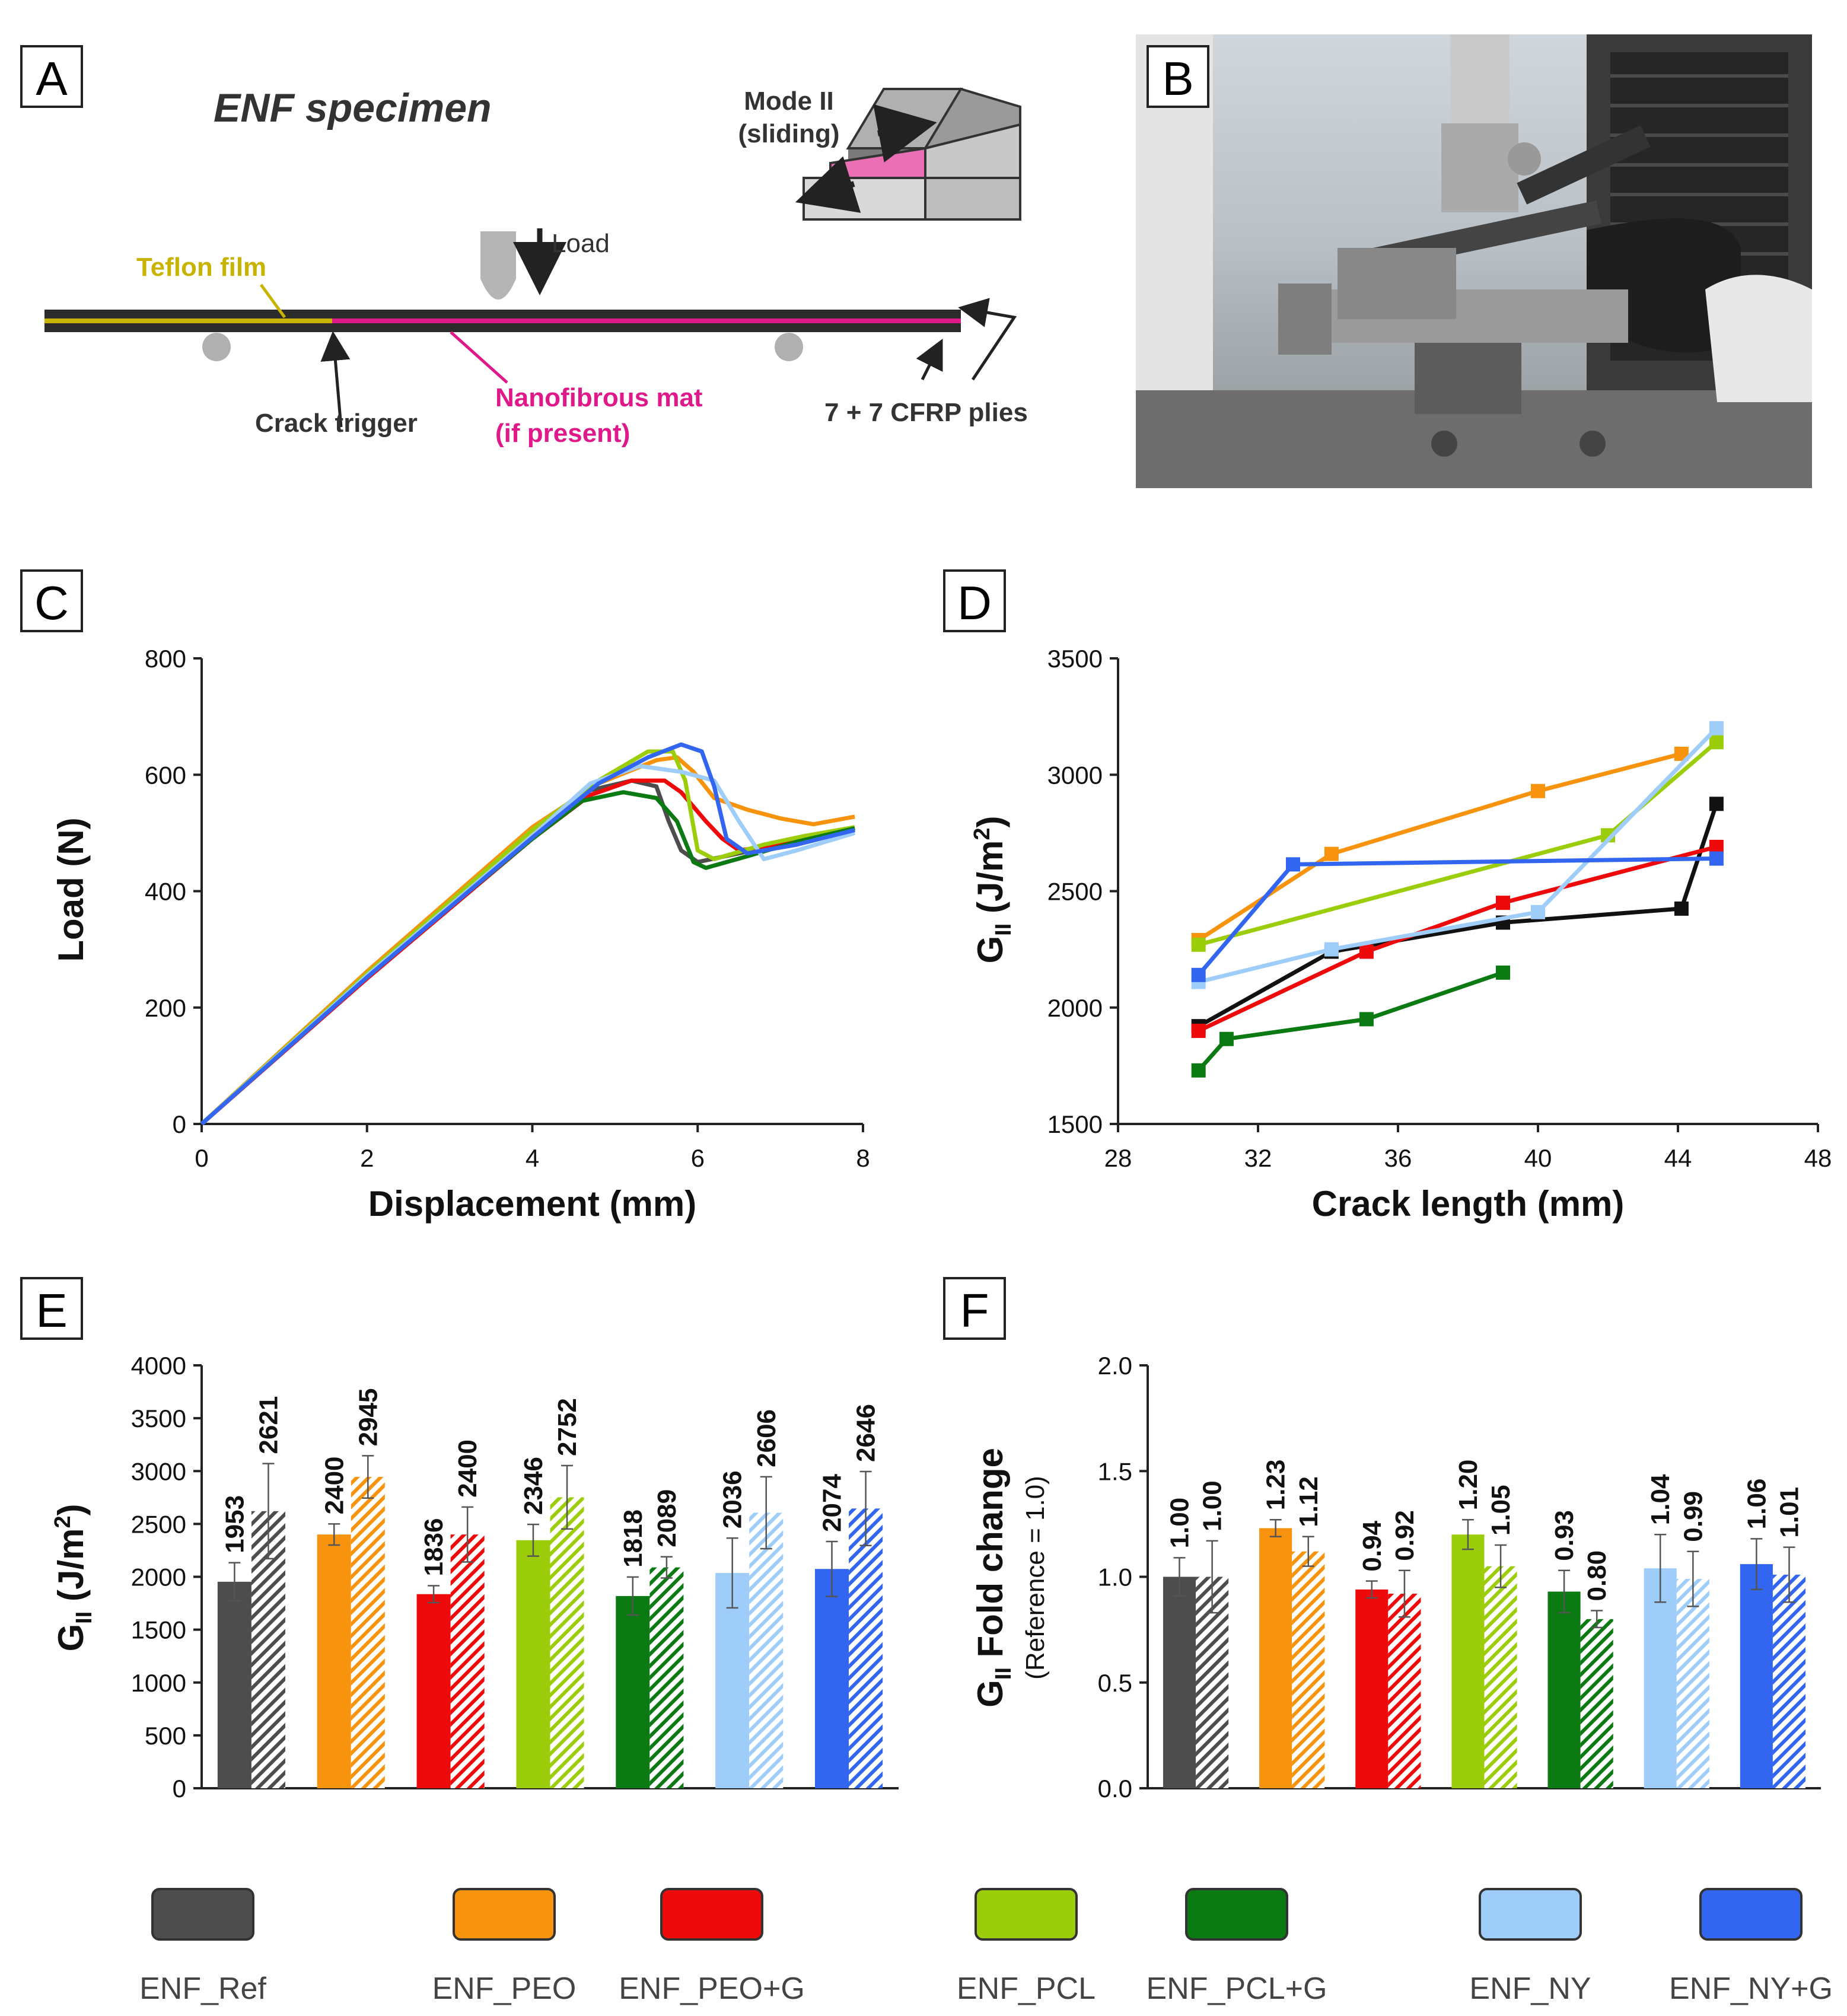  What do you see at coordinates (1258, 1158) in the screenshot?
I see `x-tick-label: 32` at bounding box center [1258, 1158].